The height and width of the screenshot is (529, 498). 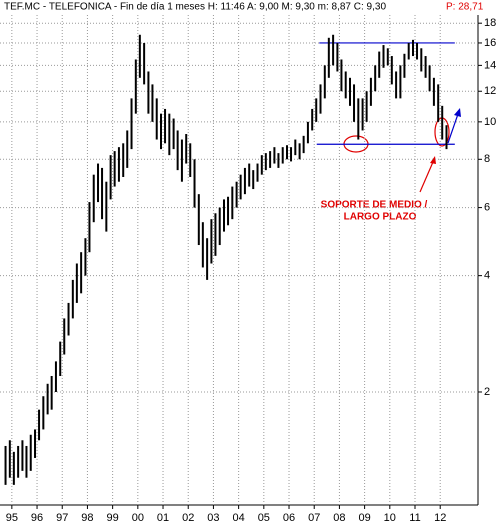 What do you see at coordinates (490, 122) in the screenshot?
I see `y-tick-label: 10` at bounding box center [490, 122].